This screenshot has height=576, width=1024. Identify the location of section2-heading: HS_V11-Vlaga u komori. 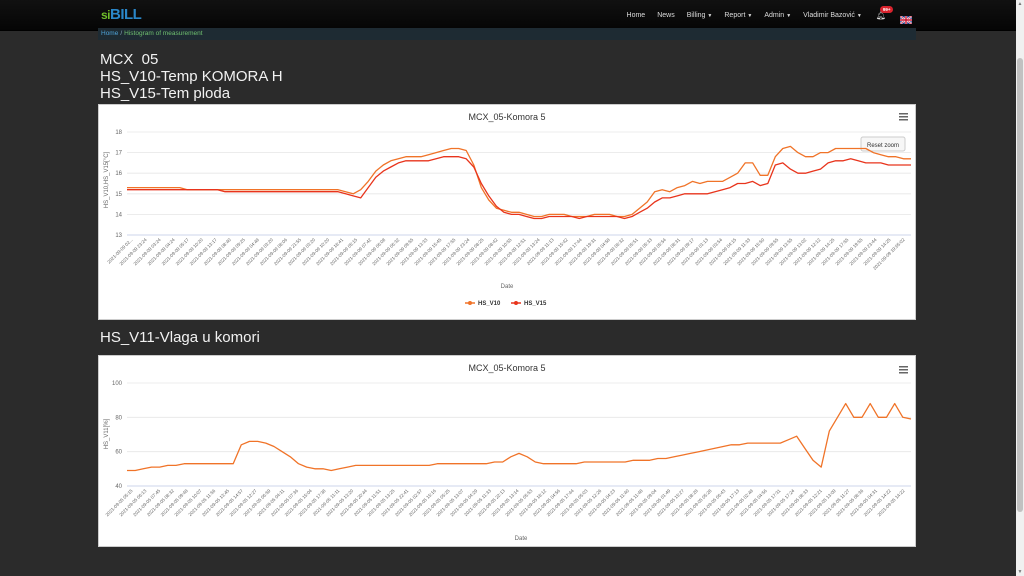
(180, 337).